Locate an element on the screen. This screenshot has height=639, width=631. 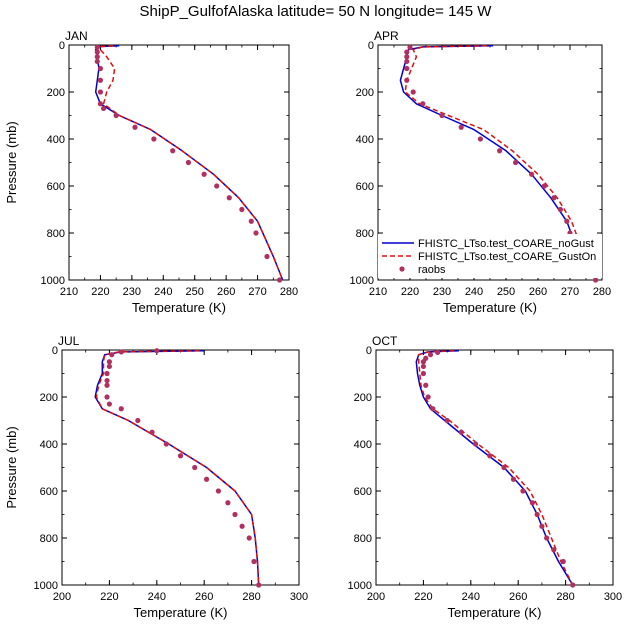
plot-frame is located at coordinates (494, 467).